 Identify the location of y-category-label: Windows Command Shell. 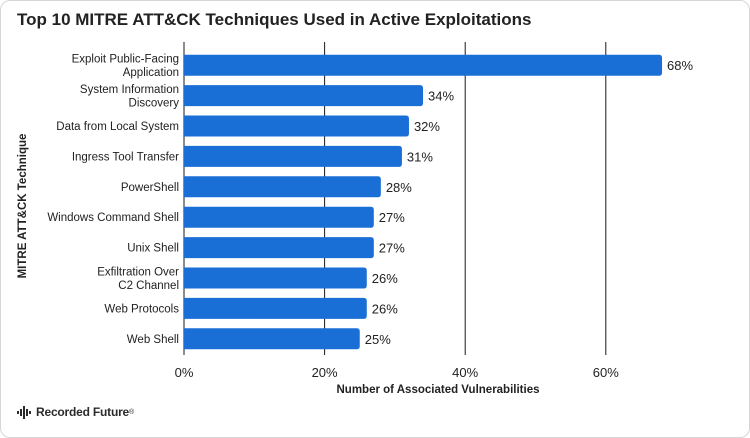
(113, 218).